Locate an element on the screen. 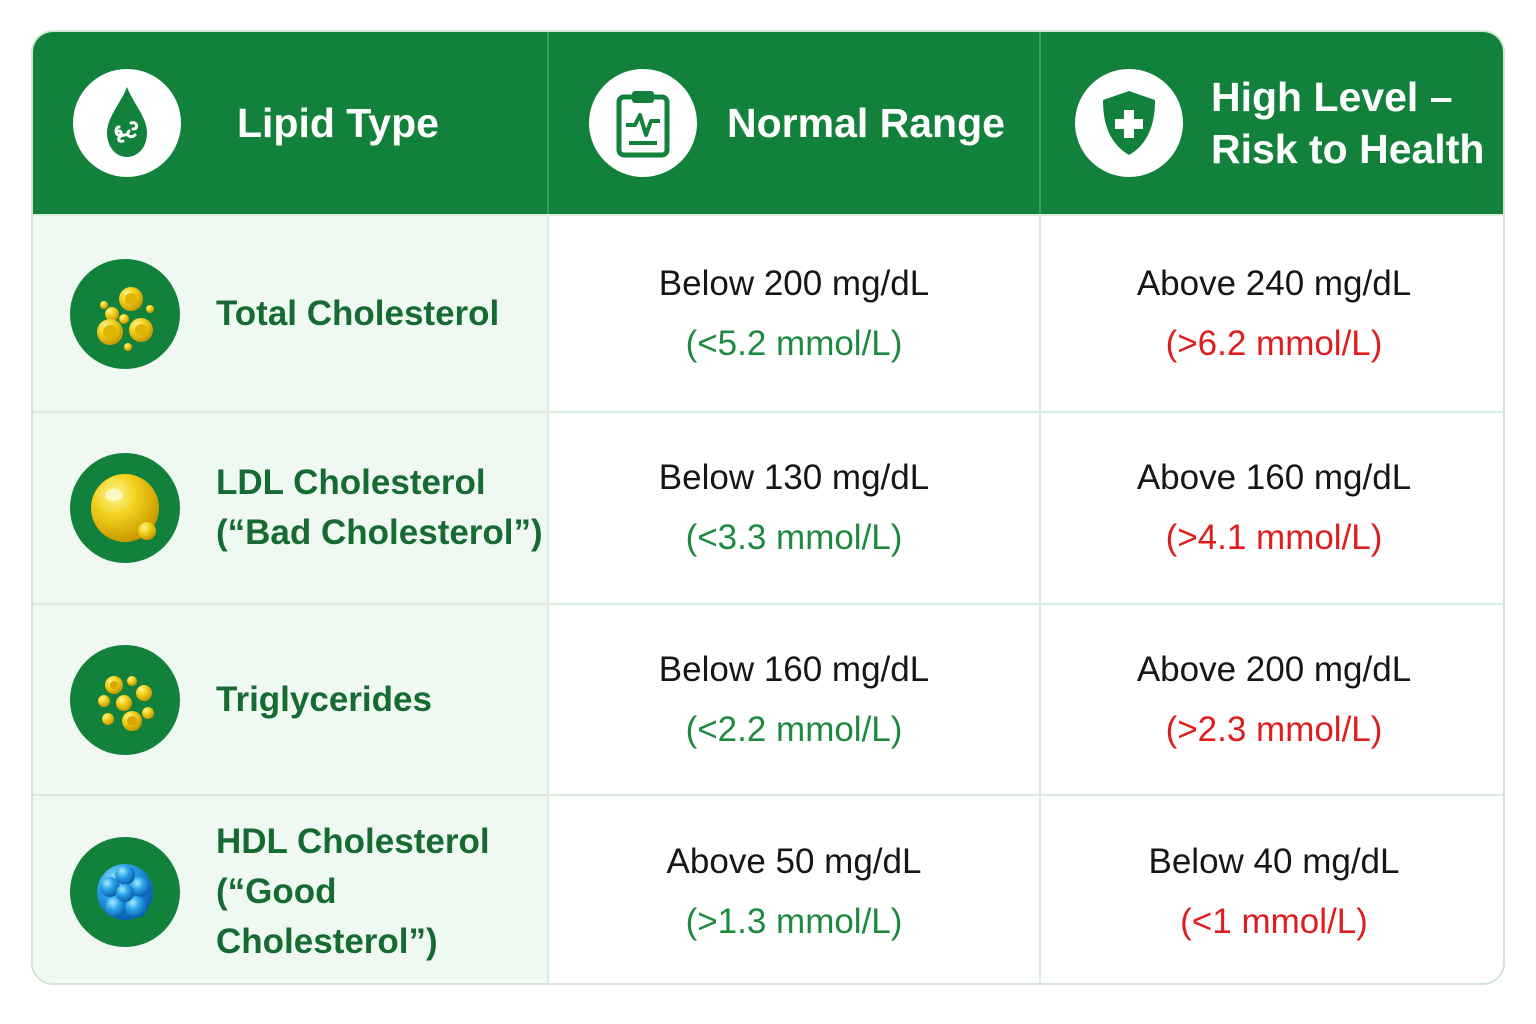 This screenshot has width=1536, height=1024. oil-drop-icon is located at coordinates (127, 123).